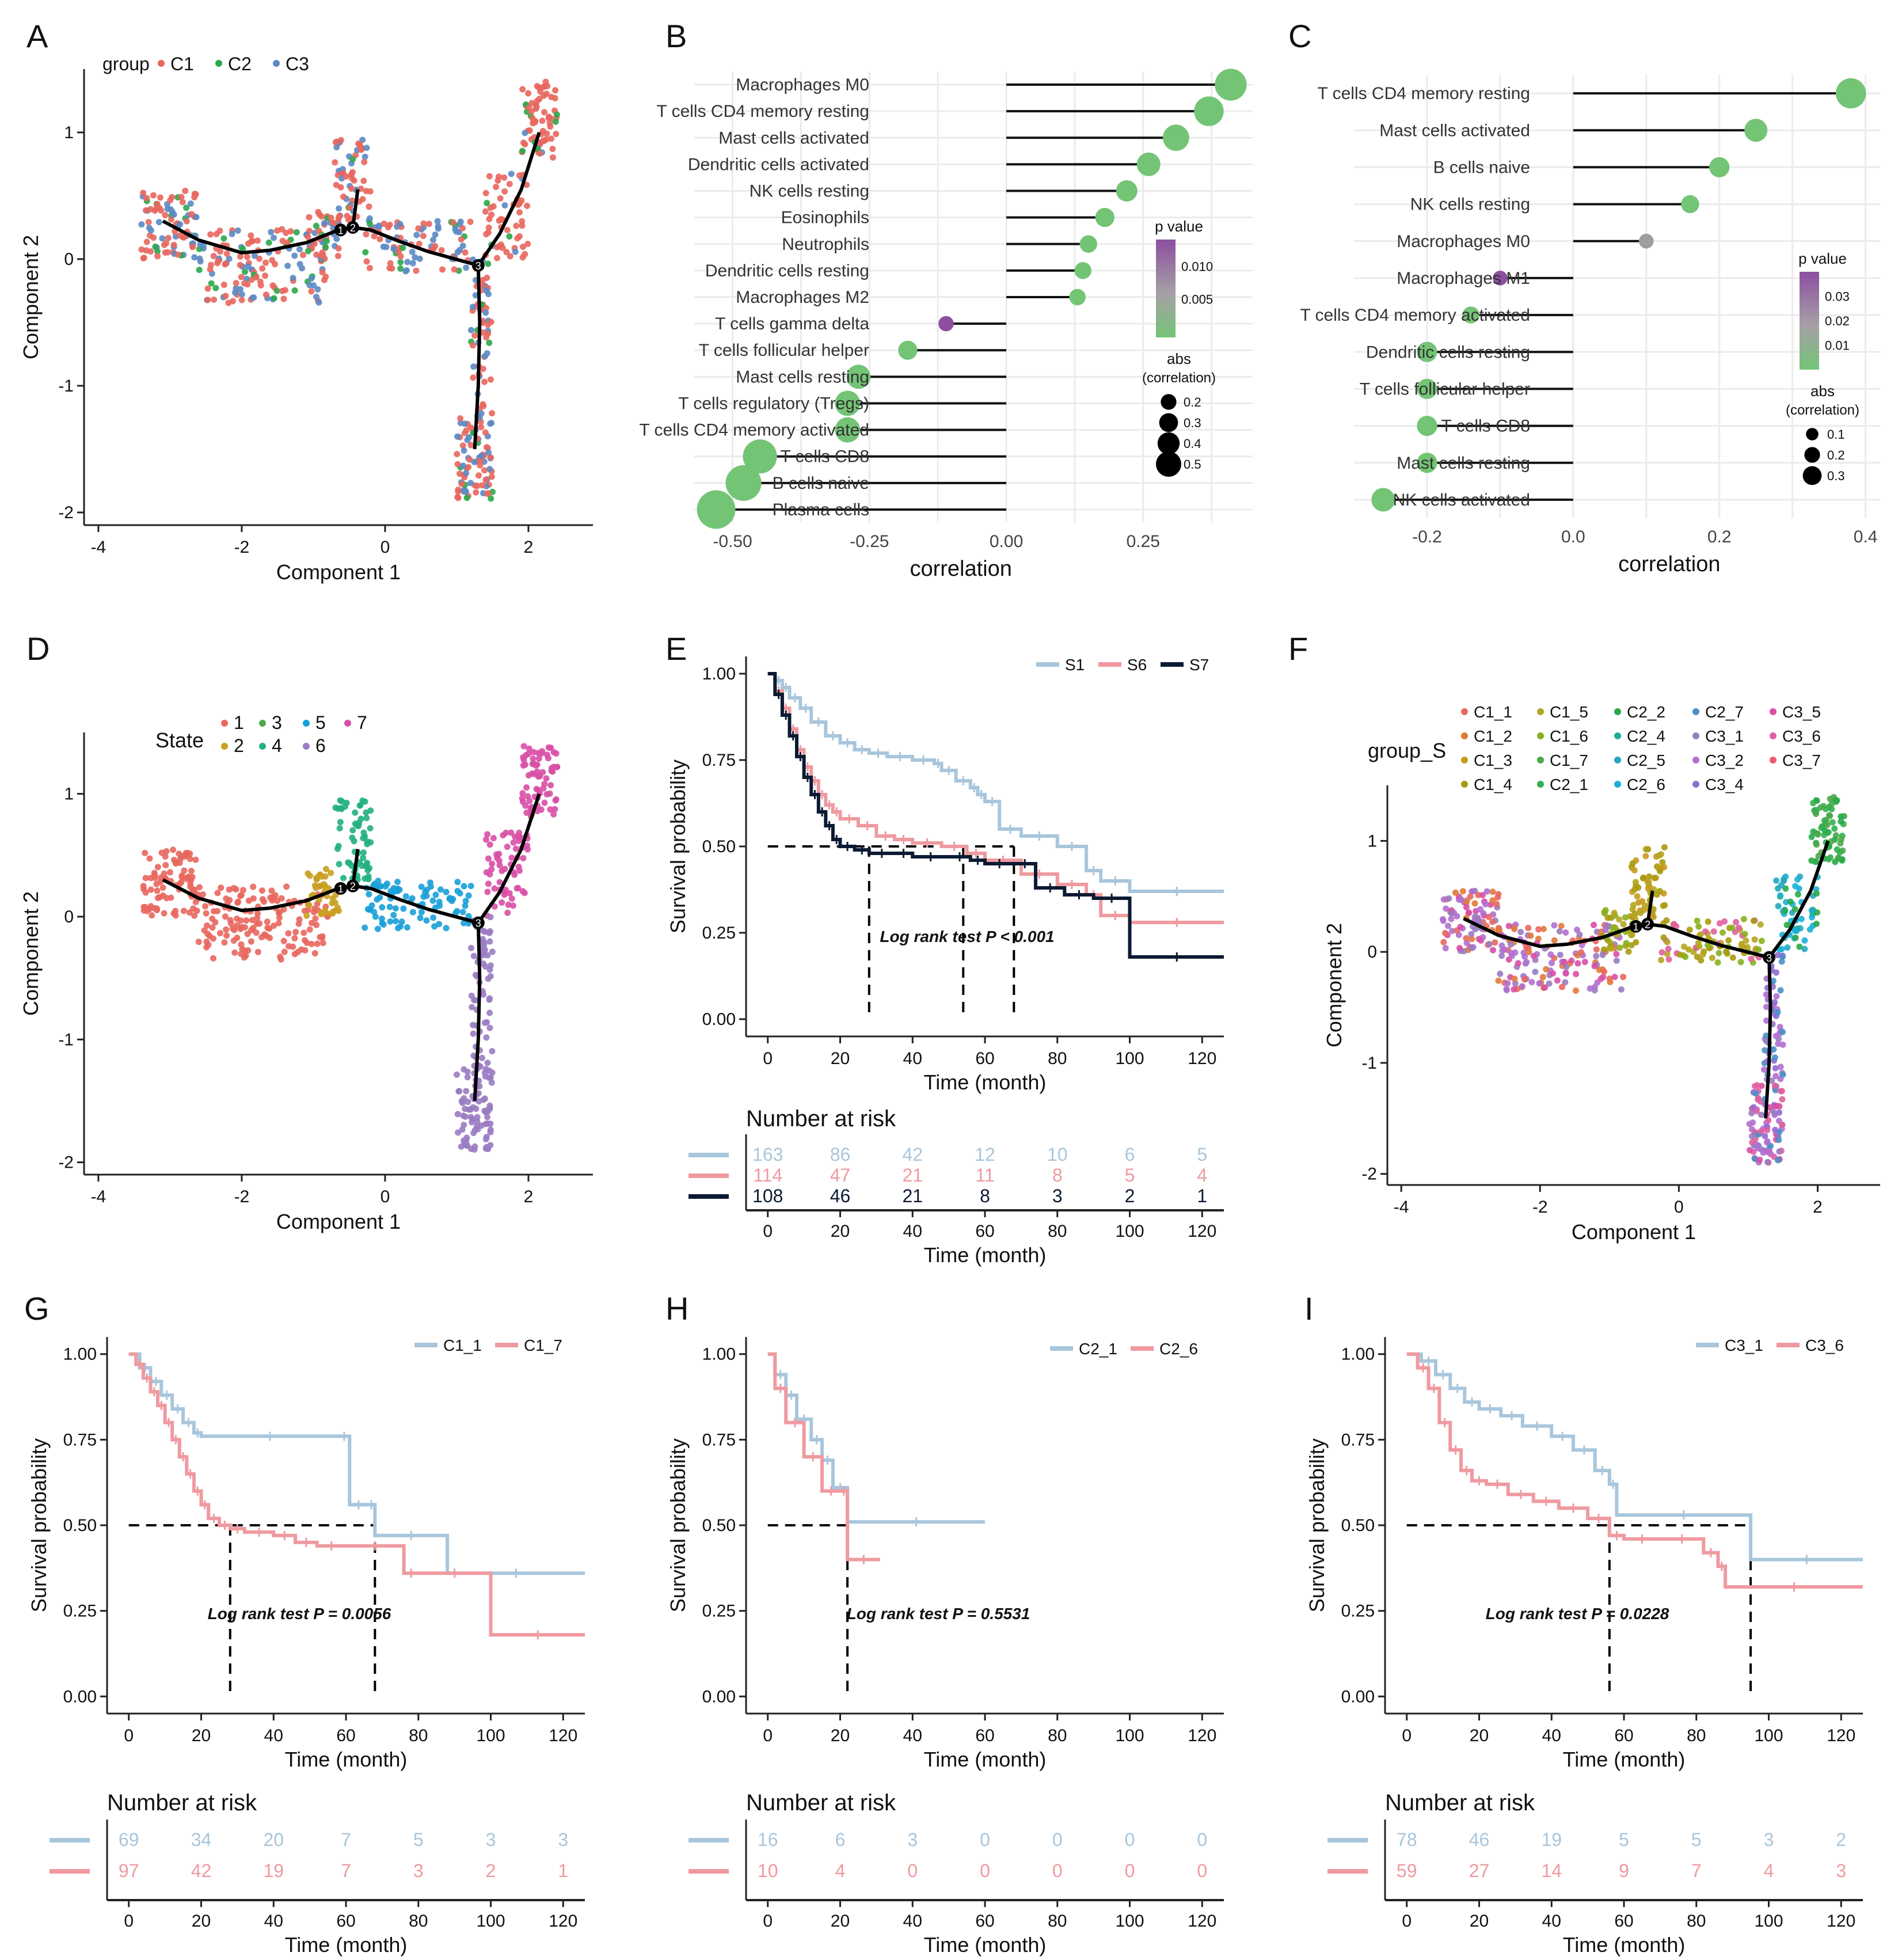 The height and width of the screenshot is (1960, 1902). What do you see at coordinates (676, 648) in the screenshot?
I see `panel-label-E: E` at bounding box center [676, 648].